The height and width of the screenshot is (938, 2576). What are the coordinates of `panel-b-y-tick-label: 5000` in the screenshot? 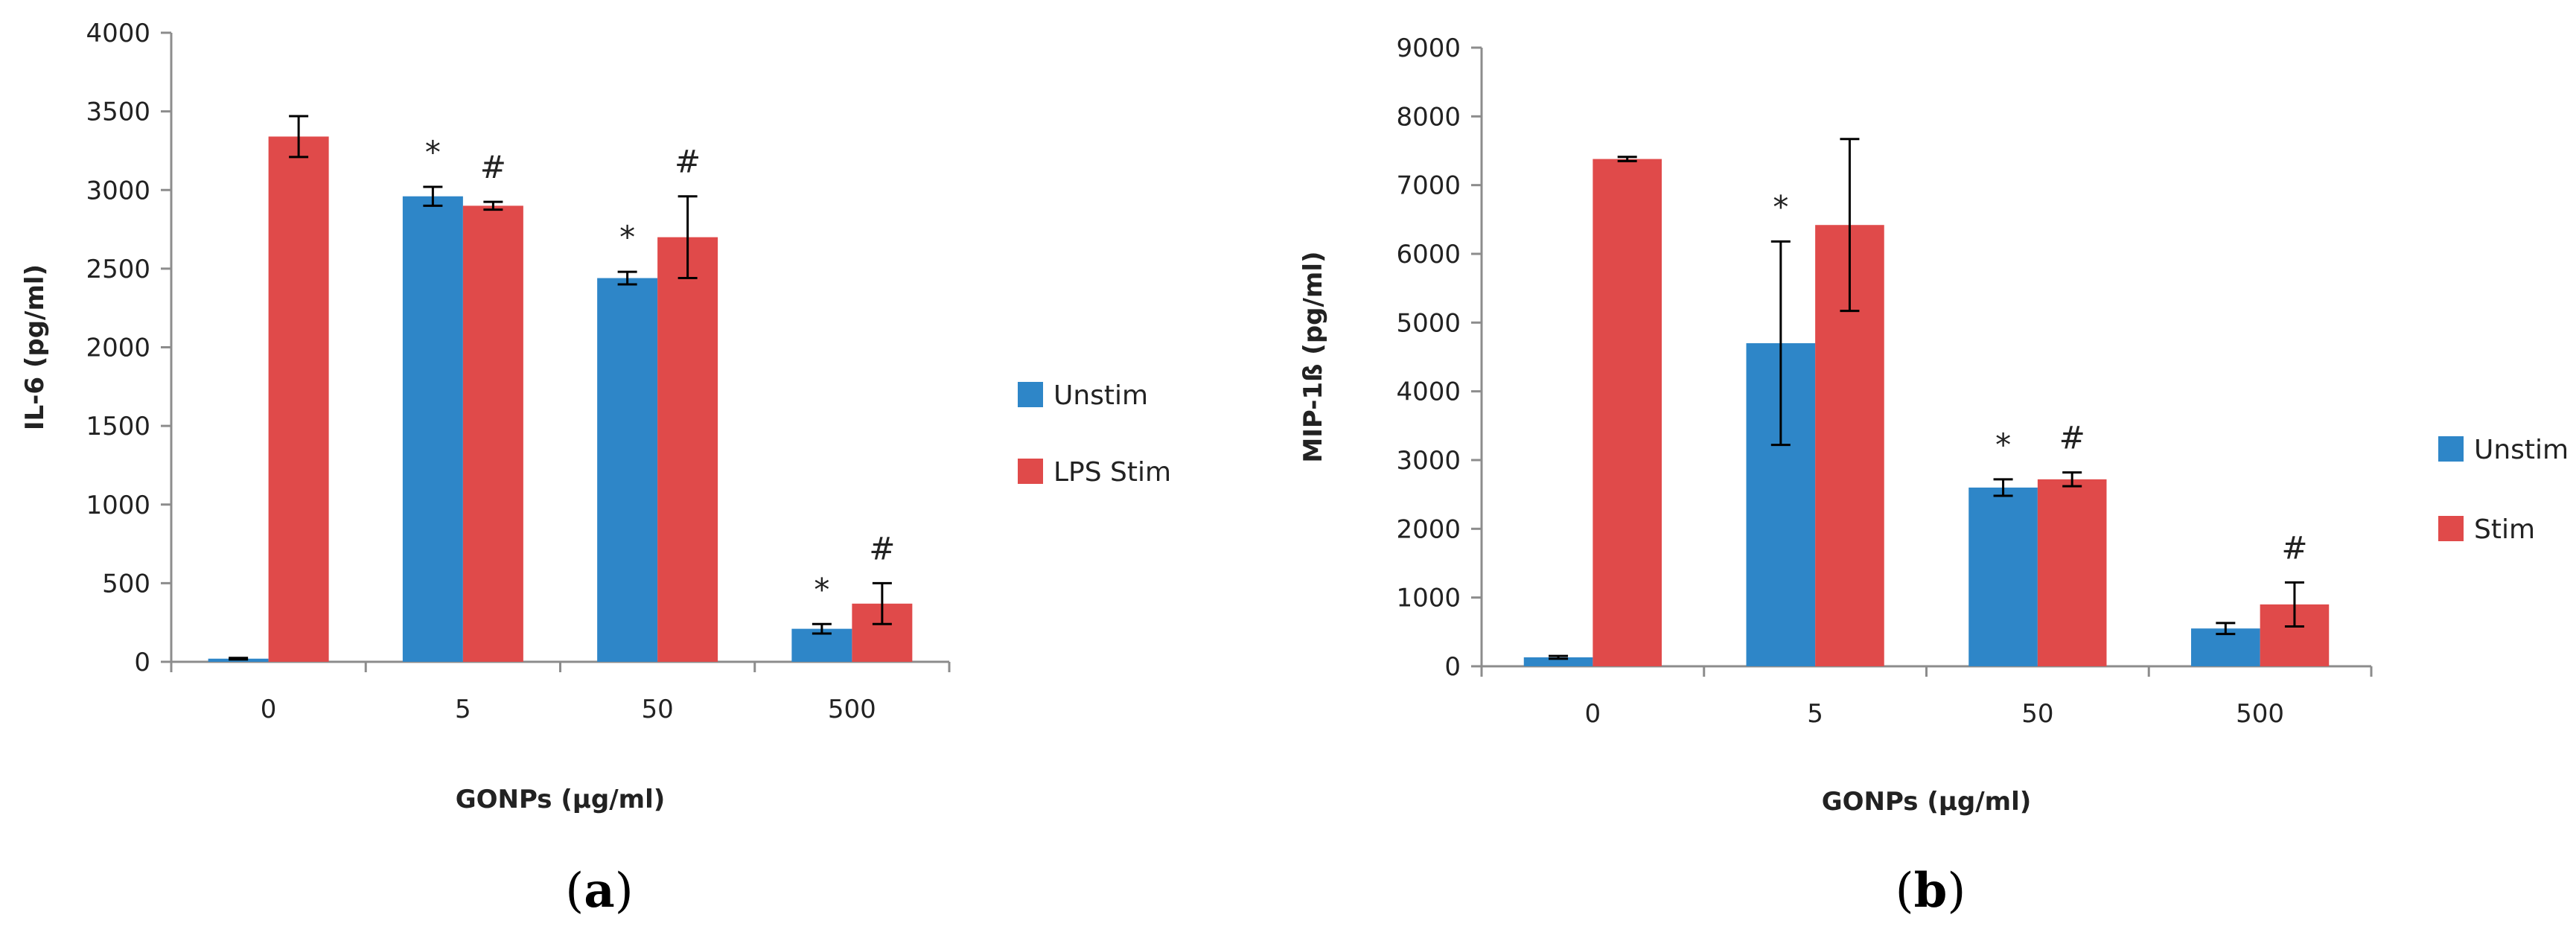 It's located at (1428, 323).